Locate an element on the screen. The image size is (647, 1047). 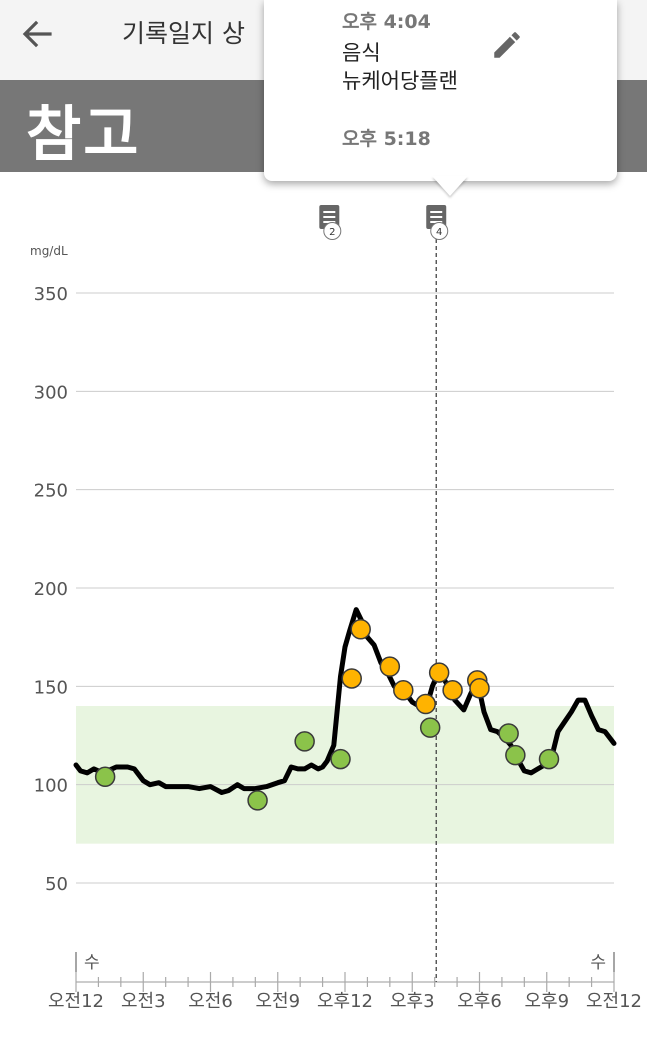
back-button is located at coordinates (46, 34).